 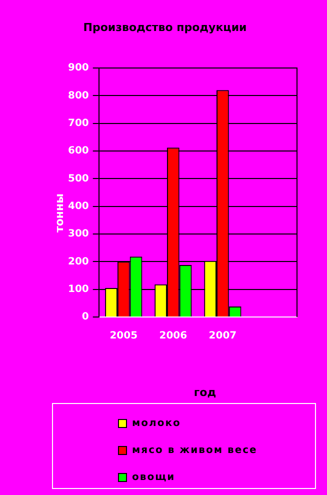 I want to click on x-tick-label: 2005, so click(x=124, y=336).